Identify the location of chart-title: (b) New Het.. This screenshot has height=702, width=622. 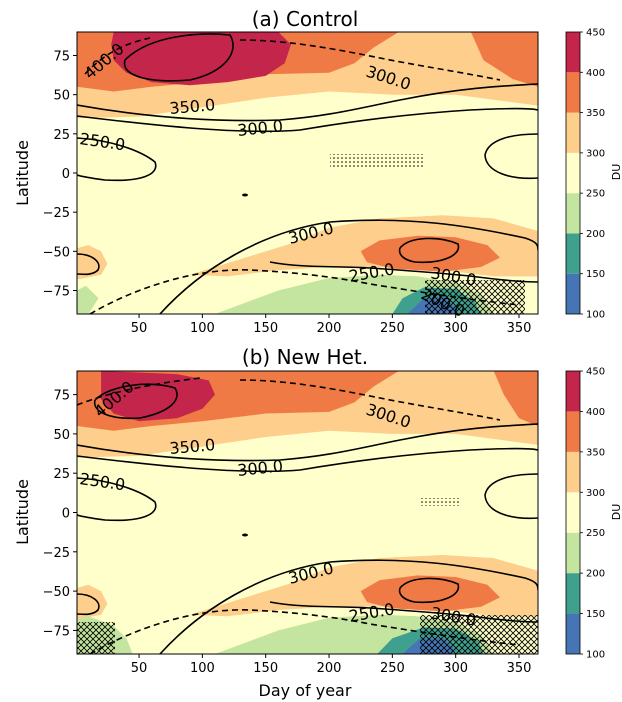
(305, 357).